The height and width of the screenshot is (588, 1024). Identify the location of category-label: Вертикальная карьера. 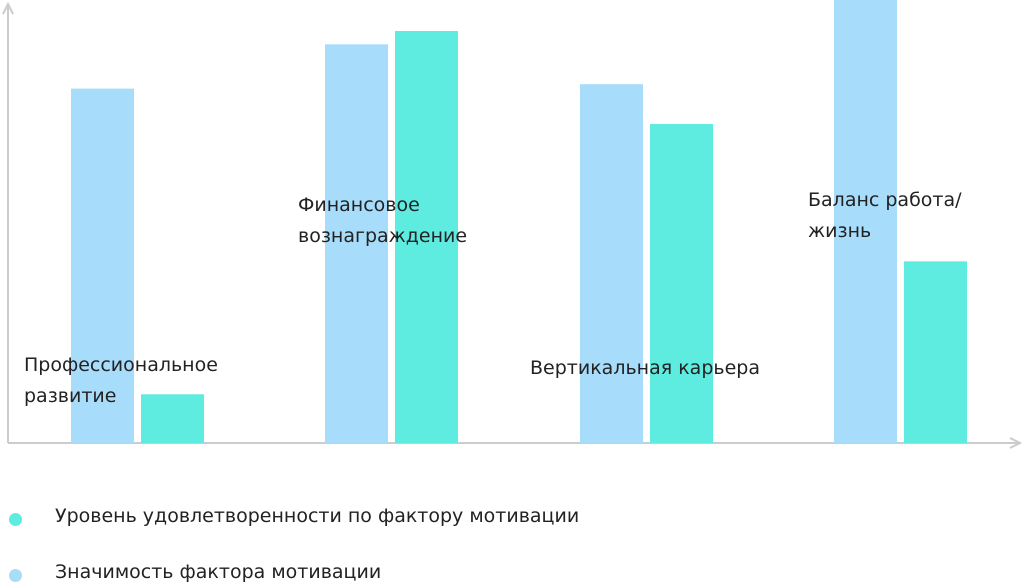
(645, 368).